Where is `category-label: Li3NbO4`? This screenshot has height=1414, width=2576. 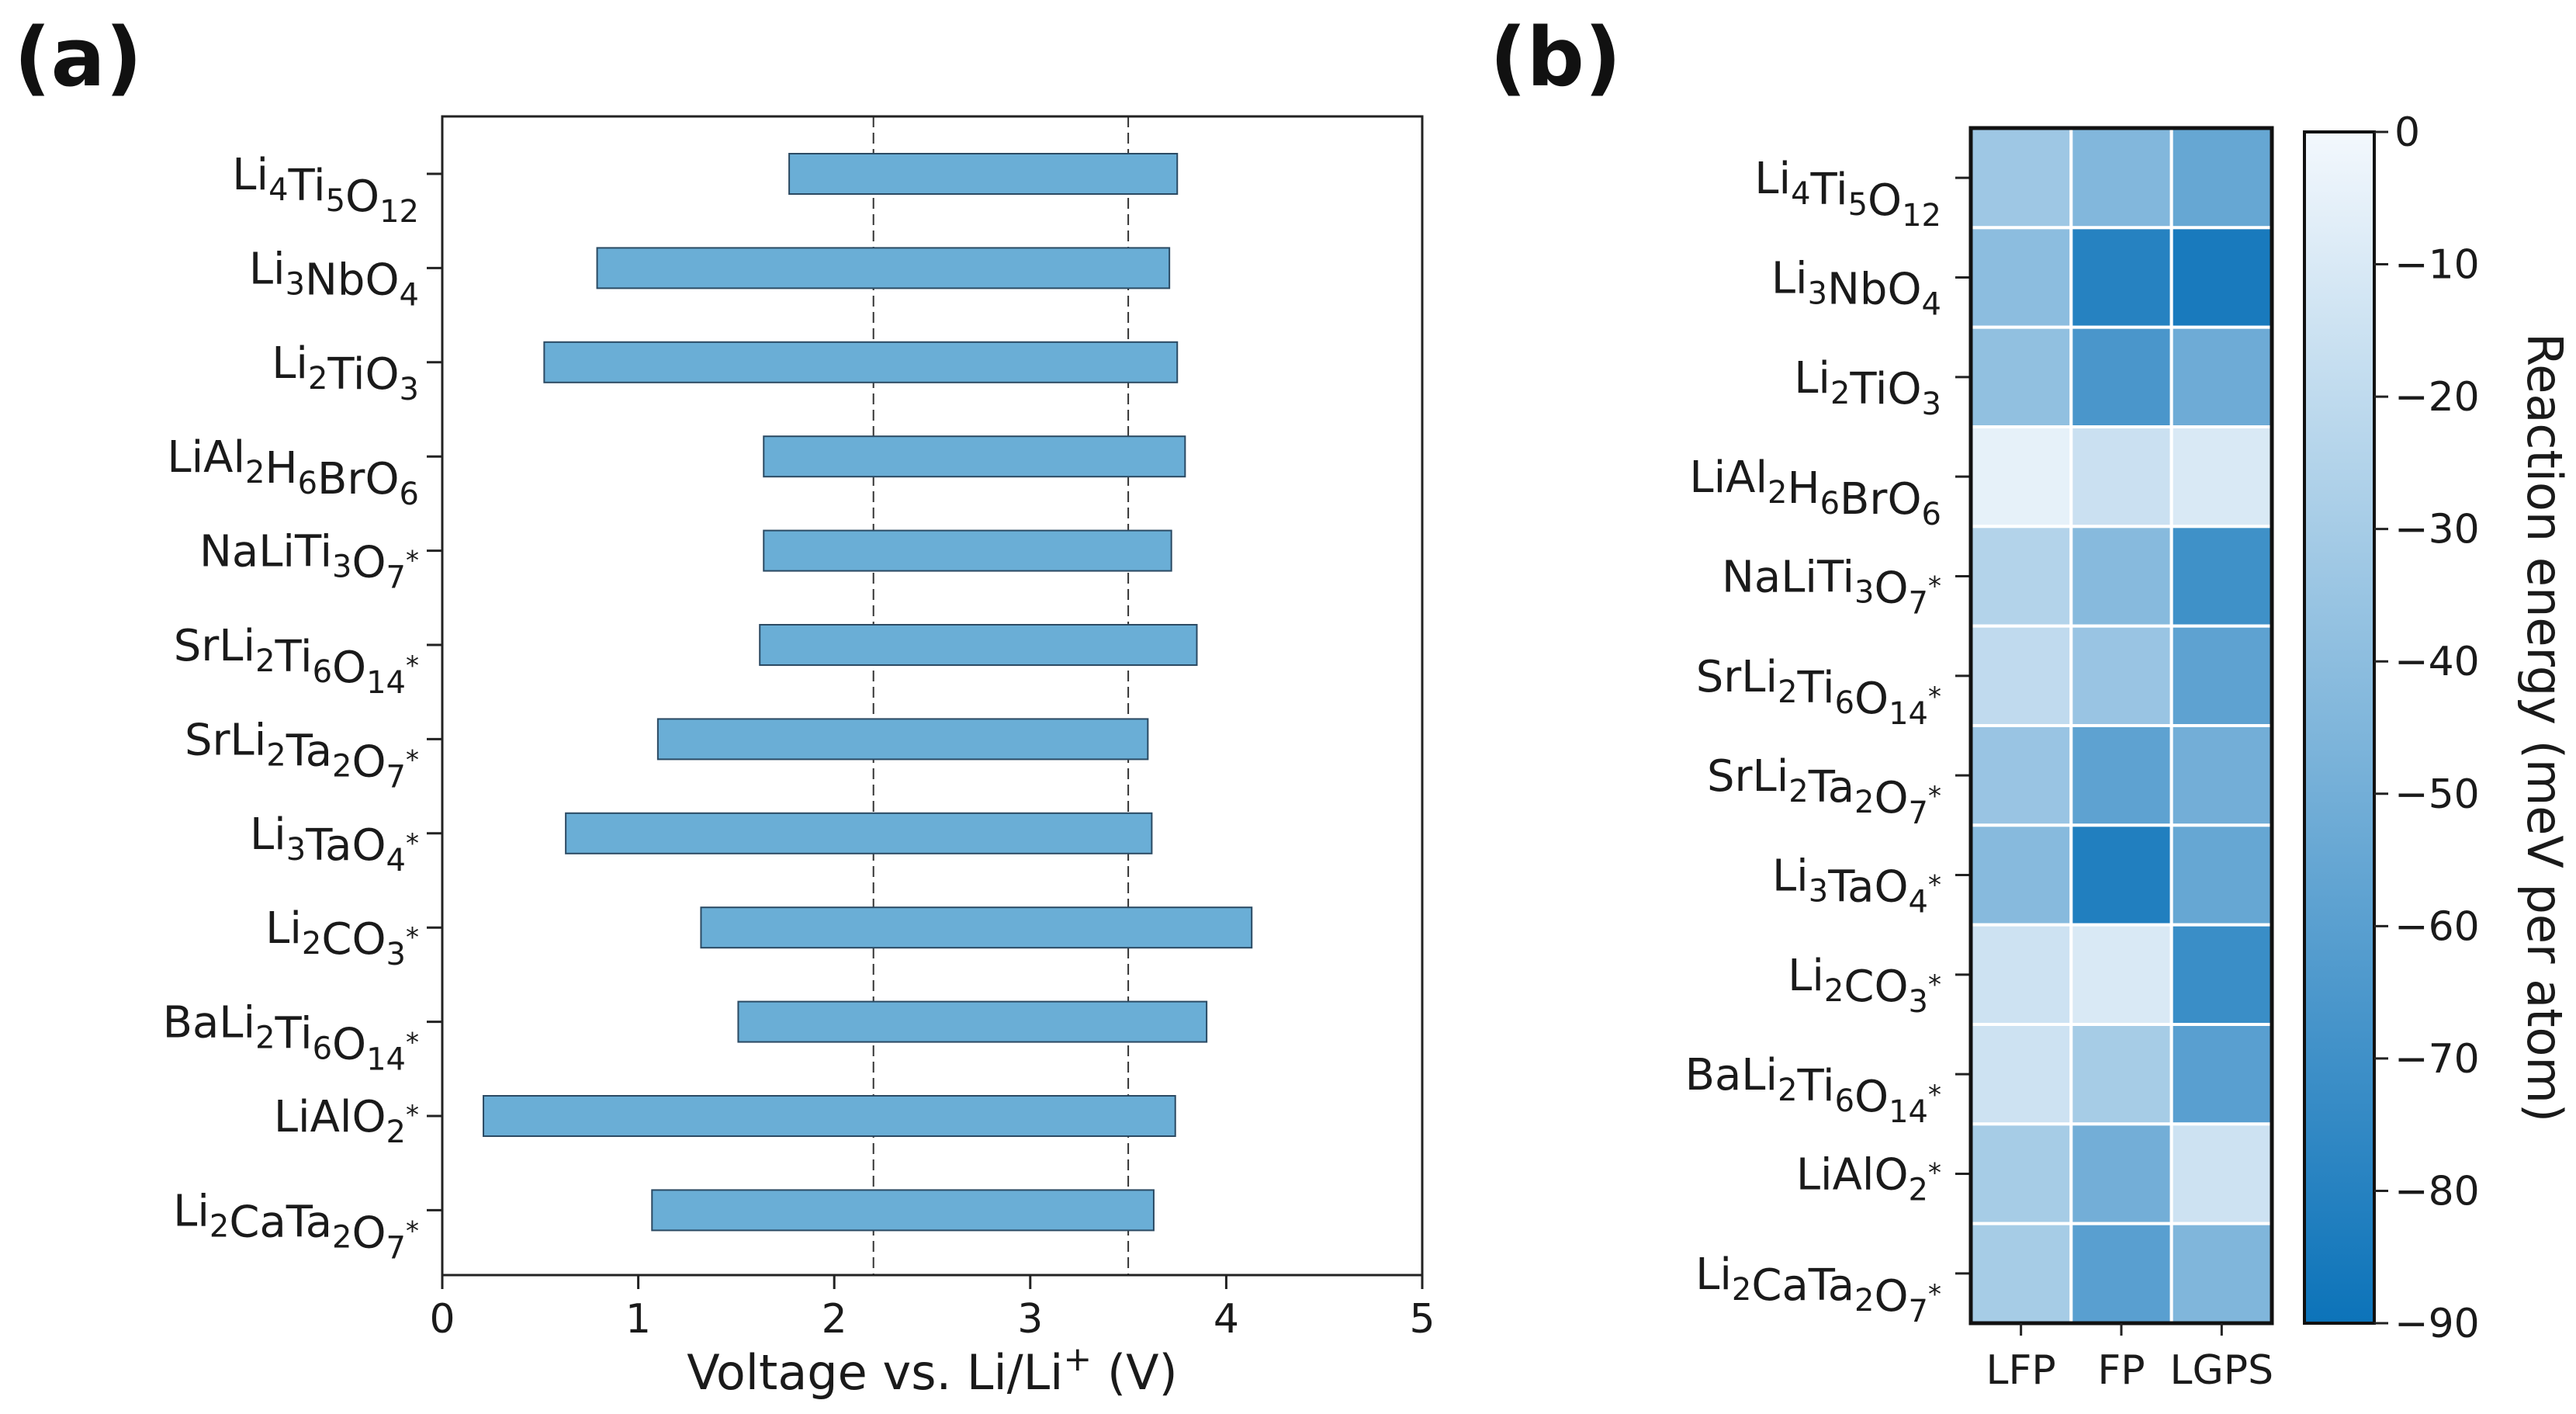 category-label: Li3NbO4 is located at coordinates (334, 278).